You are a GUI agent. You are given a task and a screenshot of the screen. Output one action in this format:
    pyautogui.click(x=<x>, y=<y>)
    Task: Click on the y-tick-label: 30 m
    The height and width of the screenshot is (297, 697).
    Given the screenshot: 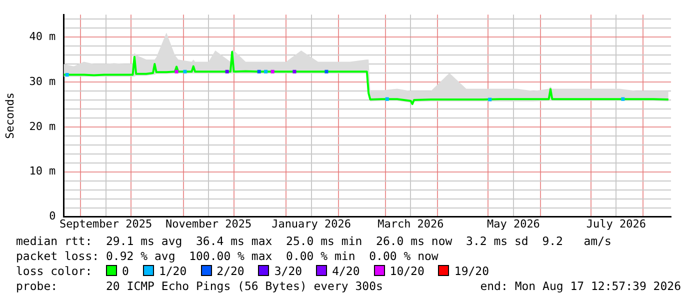 What is the action you would take?
    pyautogui.click(x=42, y=81)
    